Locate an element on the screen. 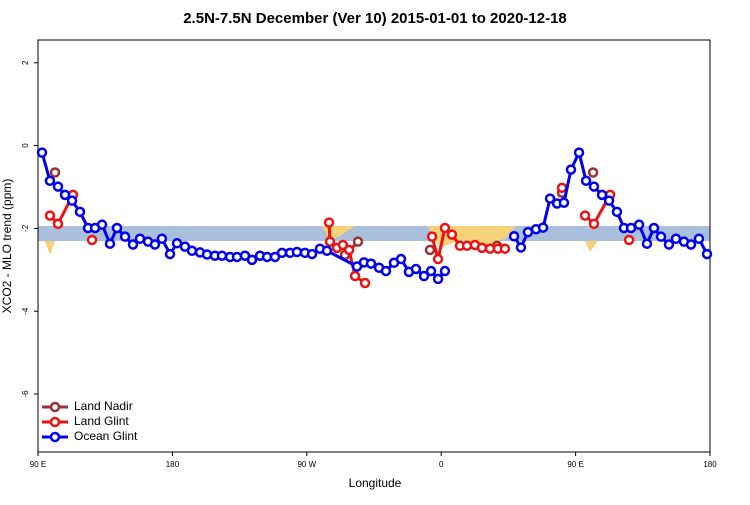 The image size is (750, 505). y-axis-label: XCO2 - MLO trend (ppm) is located at coordinates (7, 246).